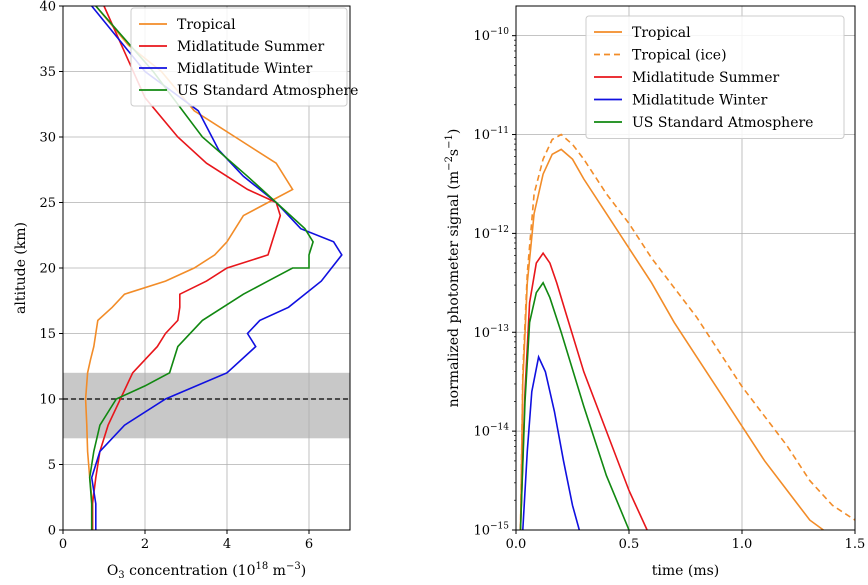 Image resolution: width=868 pixels, height=585 pixels. I want to click on right-y-tick-label: 10−13, so click(491, 332).